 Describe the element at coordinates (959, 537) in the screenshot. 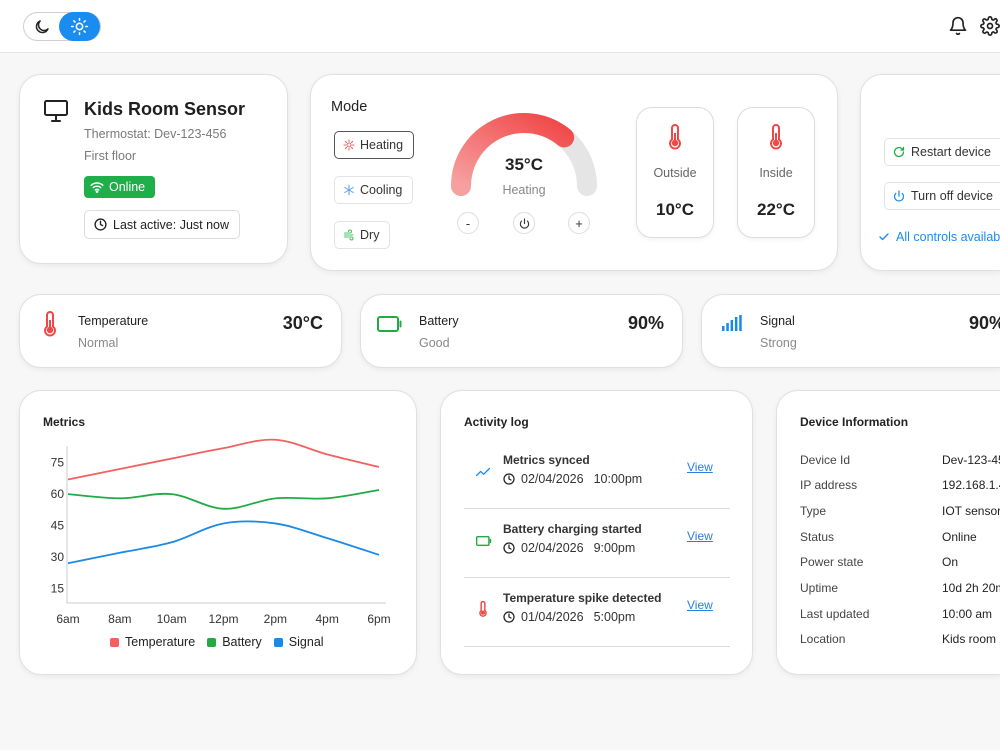

I see `info-value: Online` at that location.